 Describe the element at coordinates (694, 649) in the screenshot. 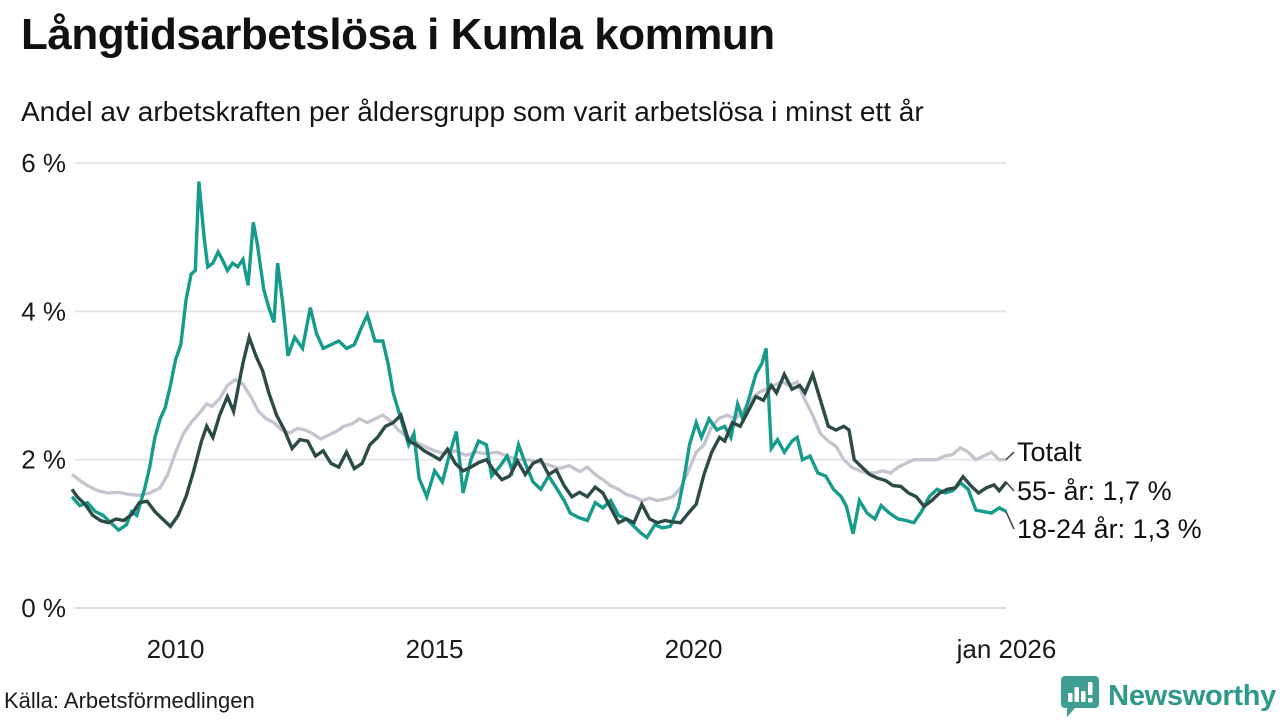

I see `x-axis-label: 2020` at that location.